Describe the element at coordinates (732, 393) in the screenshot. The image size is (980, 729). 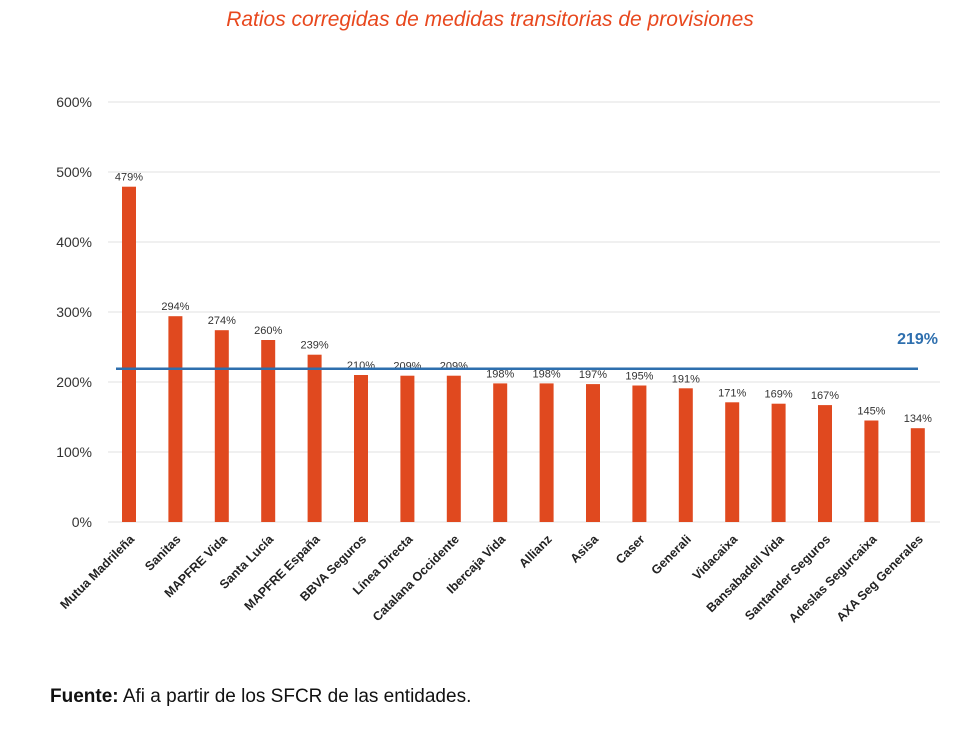
I see `bar-value-label: 171%` at that location.